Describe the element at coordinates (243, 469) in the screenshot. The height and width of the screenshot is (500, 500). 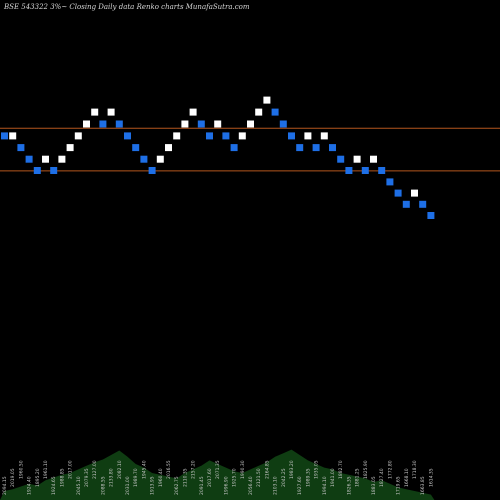
I see `brick-price-label: 1990.30` at that location.